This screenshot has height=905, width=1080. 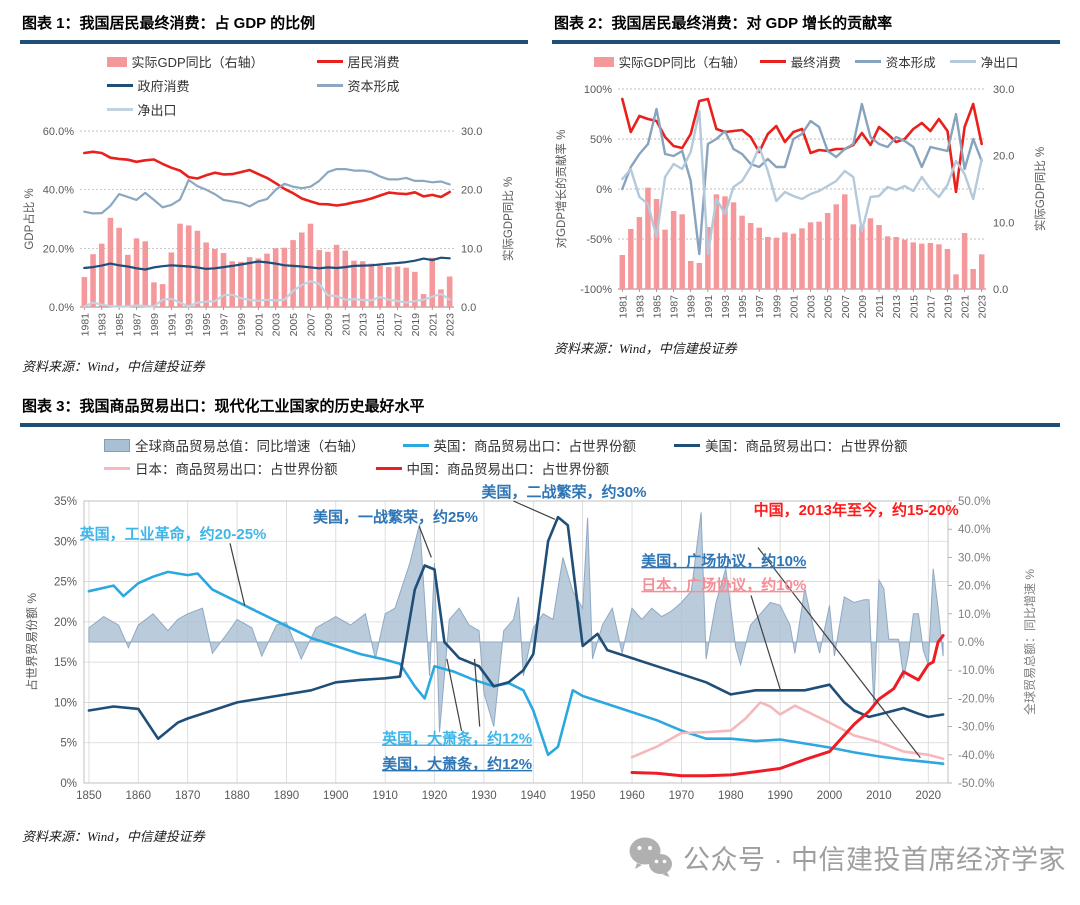 I want to click on legend-label: 全球商品贸易总值：同比增速（右轴）, so click(x=250, y=446).